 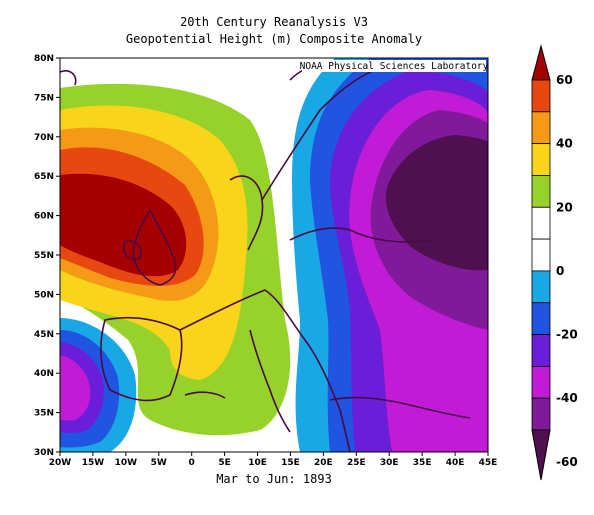 What do you see at coordinates (274, 479) in the screenshot?
I see `period-label: Mar to Jun: 1893` at bounding box center [274, 479].